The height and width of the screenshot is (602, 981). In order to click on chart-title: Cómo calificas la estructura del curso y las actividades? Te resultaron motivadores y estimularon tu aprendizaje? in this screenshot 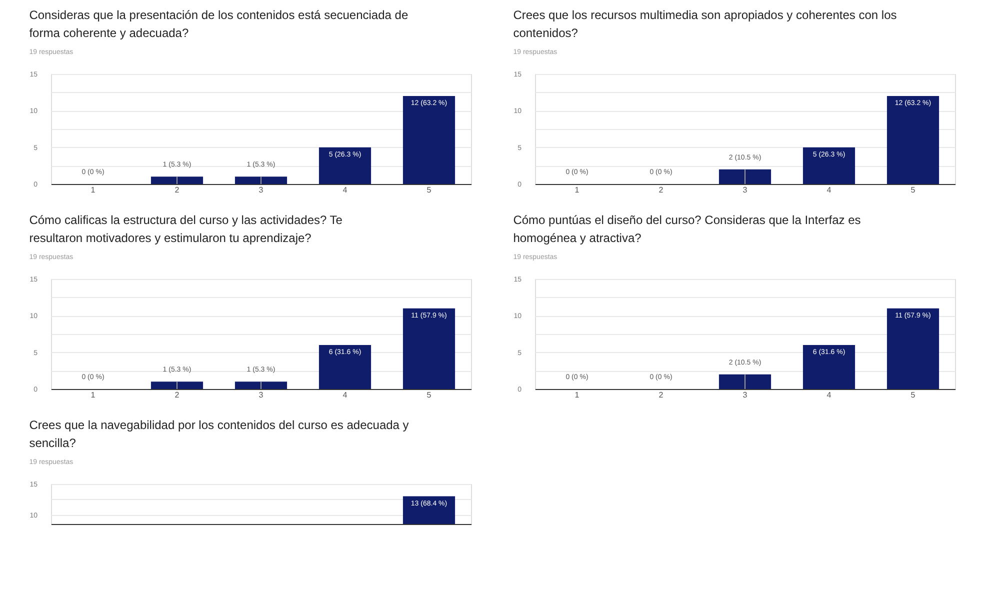, I will do `click(186, 229)`.